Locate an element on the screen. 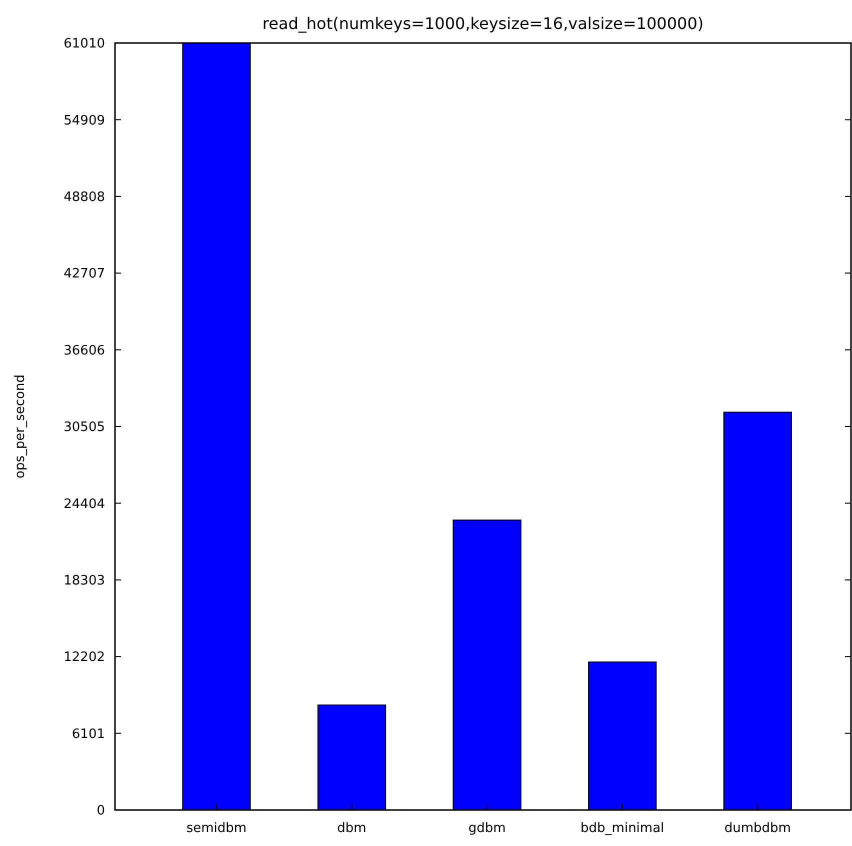 The height and width of the screenshot is (846, 852). y-tick-label: 24404 is located at coordinates (84, 504).